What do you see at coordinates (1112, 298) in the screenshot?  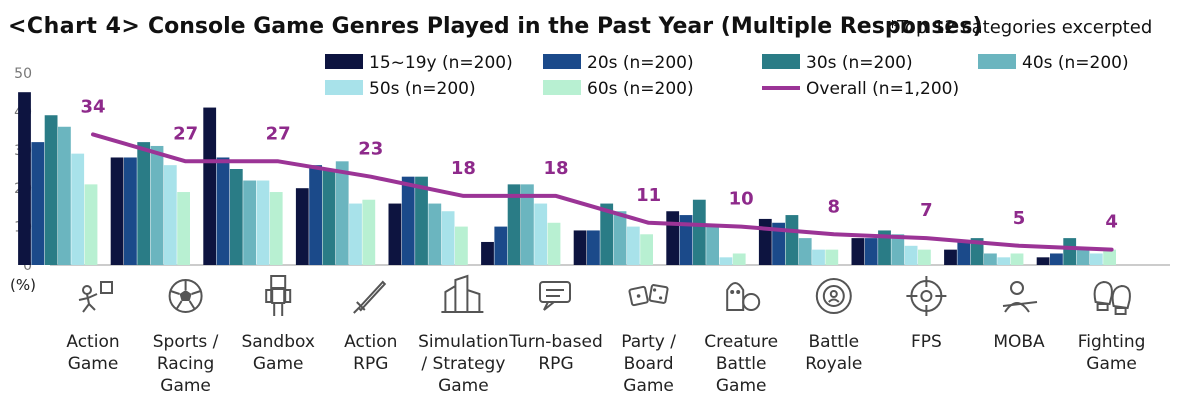 I see `boxing-gloves-icon` at bounding box center [1112, 298].